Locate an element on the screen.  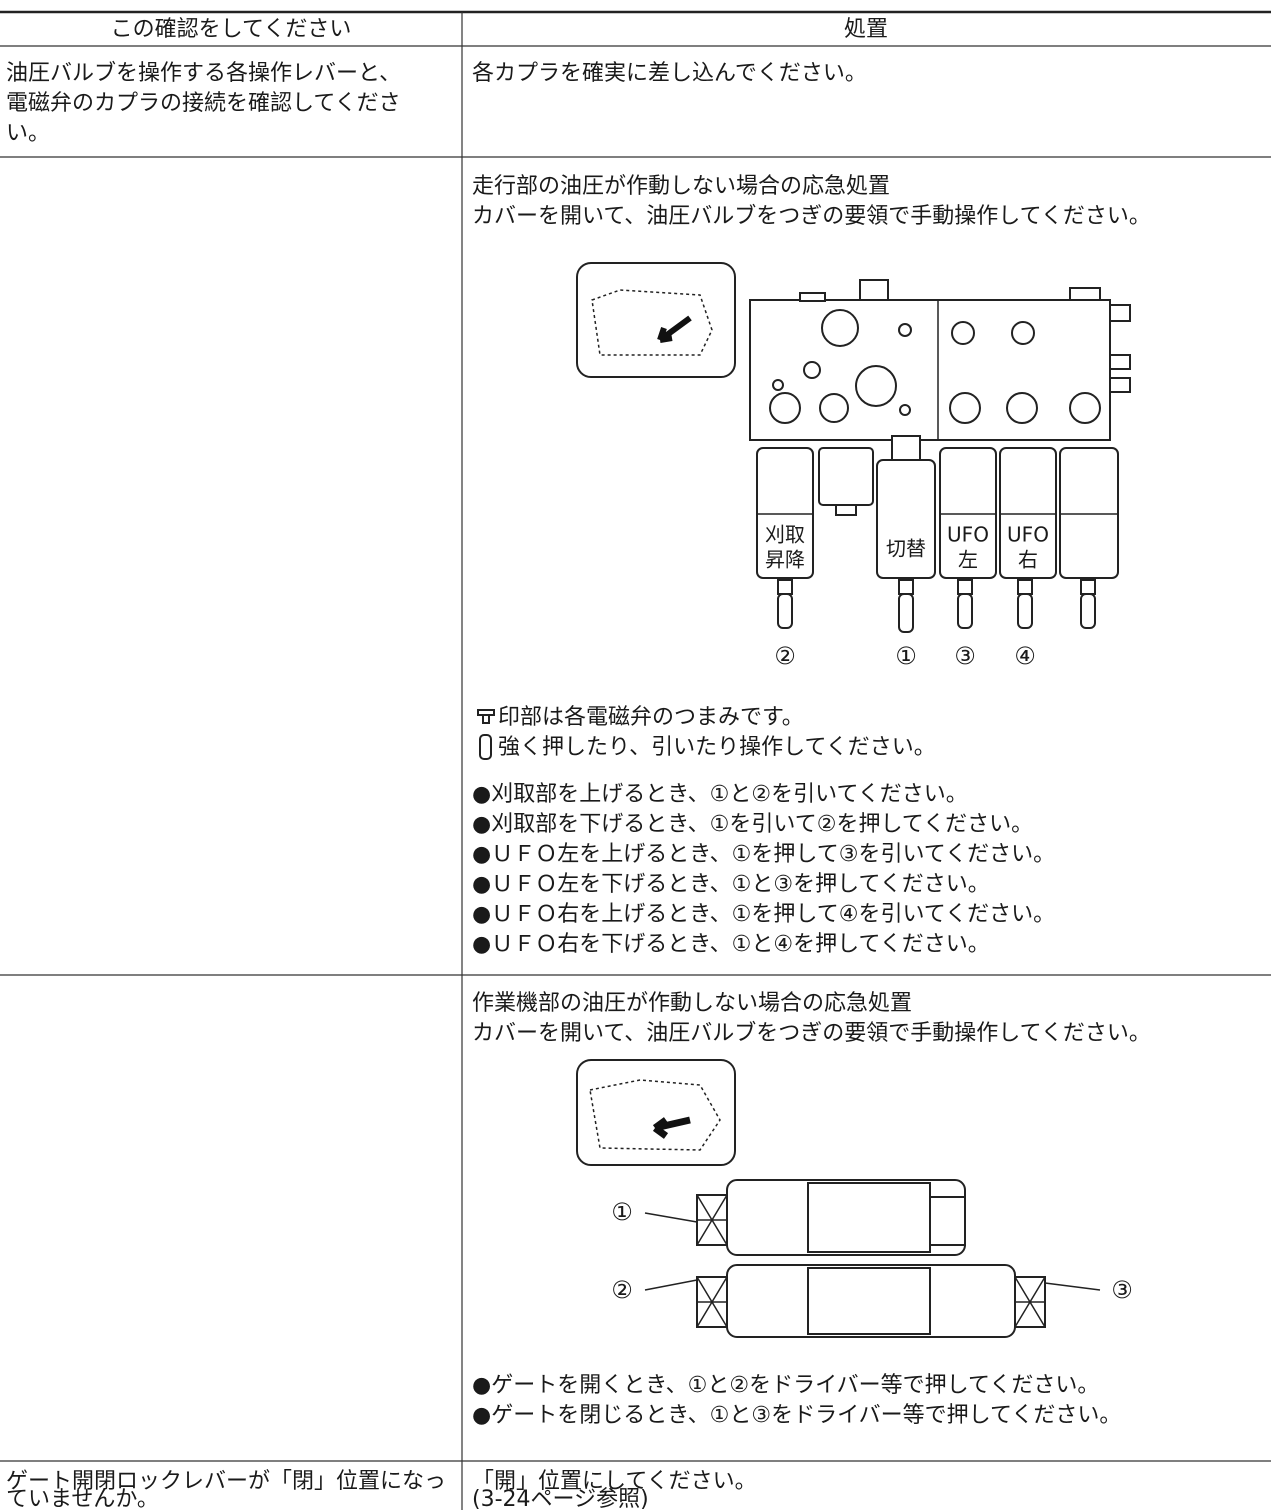
action-text: 作業機部の油圧が作動しない場合の応急処置 is located at coordinates (692, 1003).